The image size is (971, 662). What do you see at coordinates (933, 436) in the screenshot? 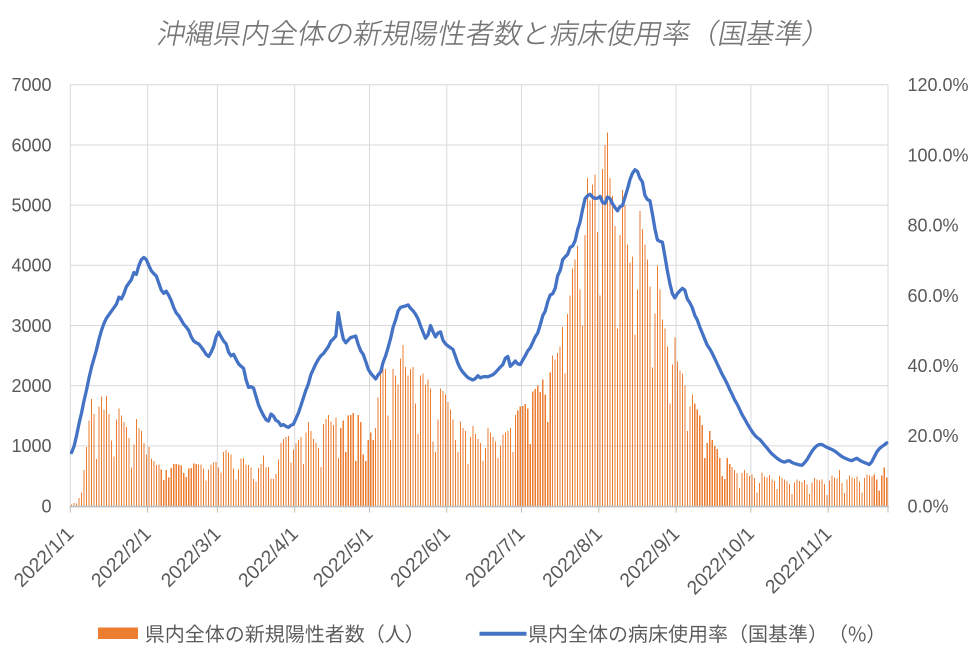
I see `svg-text: 20.0%` at bounding box center [933, 436].